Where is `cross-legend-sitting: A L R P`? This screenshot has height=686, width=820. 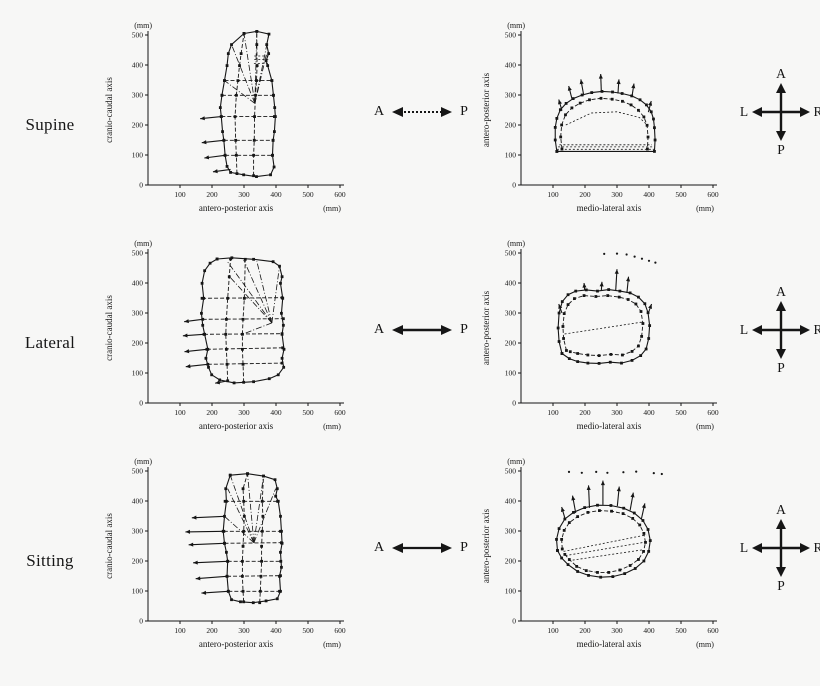 cross-legend-sitting: A L R P is located at coordinates (771, 548).